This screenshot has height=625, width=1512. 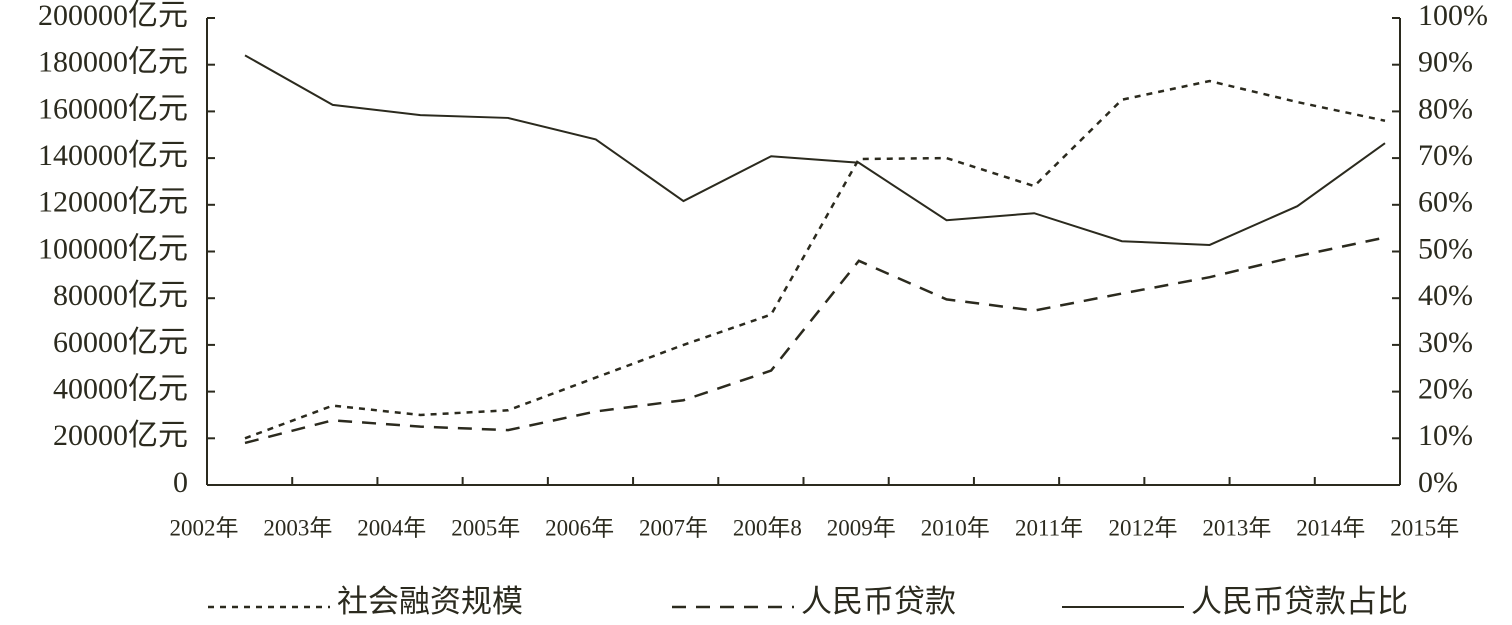 I want to click on y2-tick-label: 40%, so click(x=1445, y=295).